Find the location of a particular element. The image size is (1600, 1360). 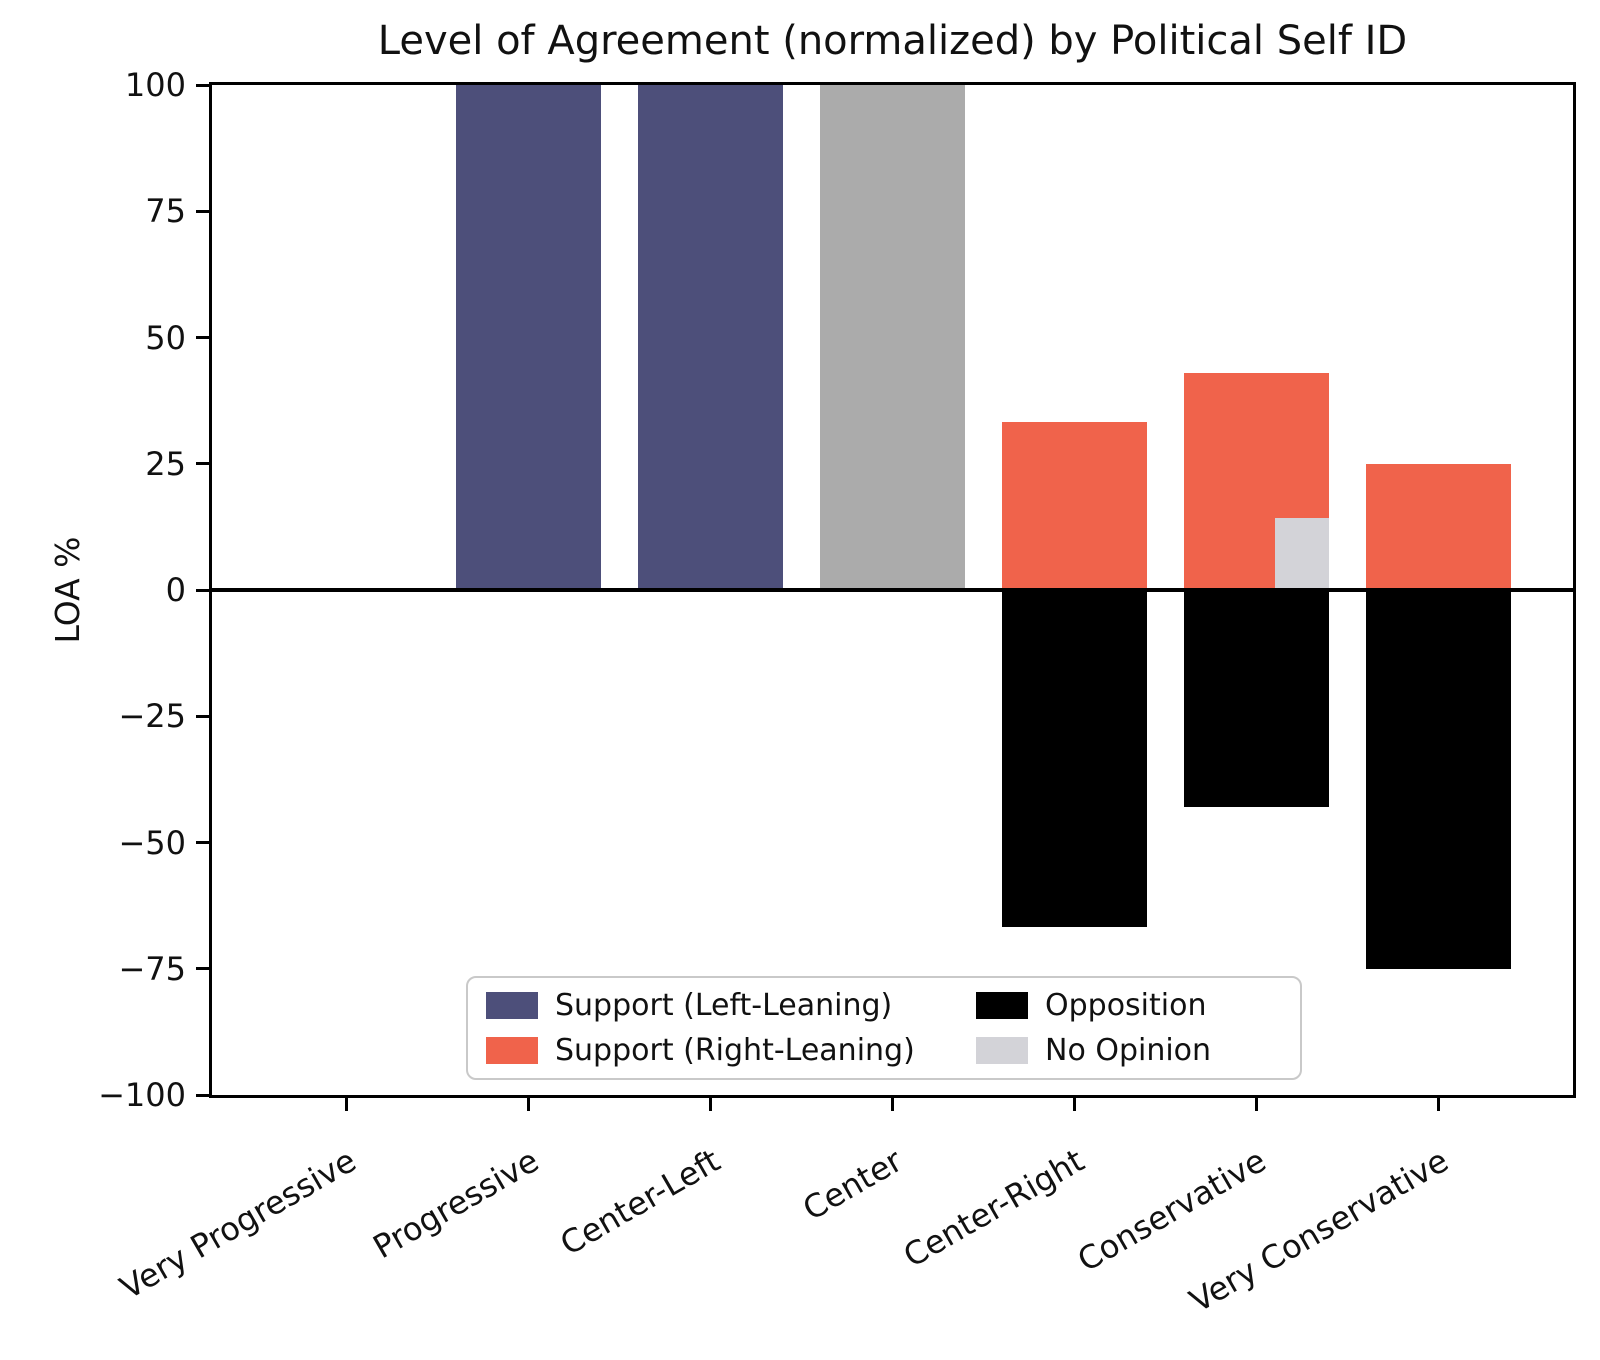

zero-line is located at coordinates (892, 590).